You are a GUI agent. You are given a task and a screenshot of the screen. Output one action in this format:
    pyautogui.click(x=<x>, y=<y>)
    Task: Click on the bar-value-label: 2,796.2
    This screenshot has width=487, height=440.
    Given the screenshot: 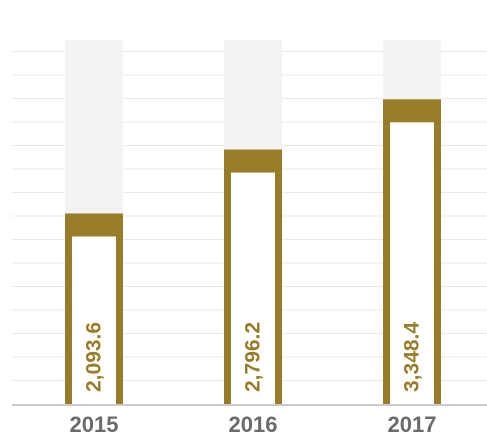 What is the action you would take?
    pyautogui.click(x=253, y=357)
    